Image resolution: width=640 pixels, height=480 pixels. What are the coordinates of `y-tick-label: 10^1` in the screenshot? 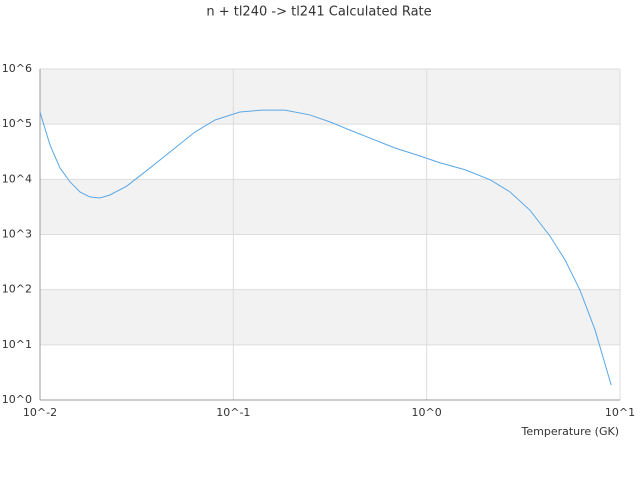 It's located at (17, 344).